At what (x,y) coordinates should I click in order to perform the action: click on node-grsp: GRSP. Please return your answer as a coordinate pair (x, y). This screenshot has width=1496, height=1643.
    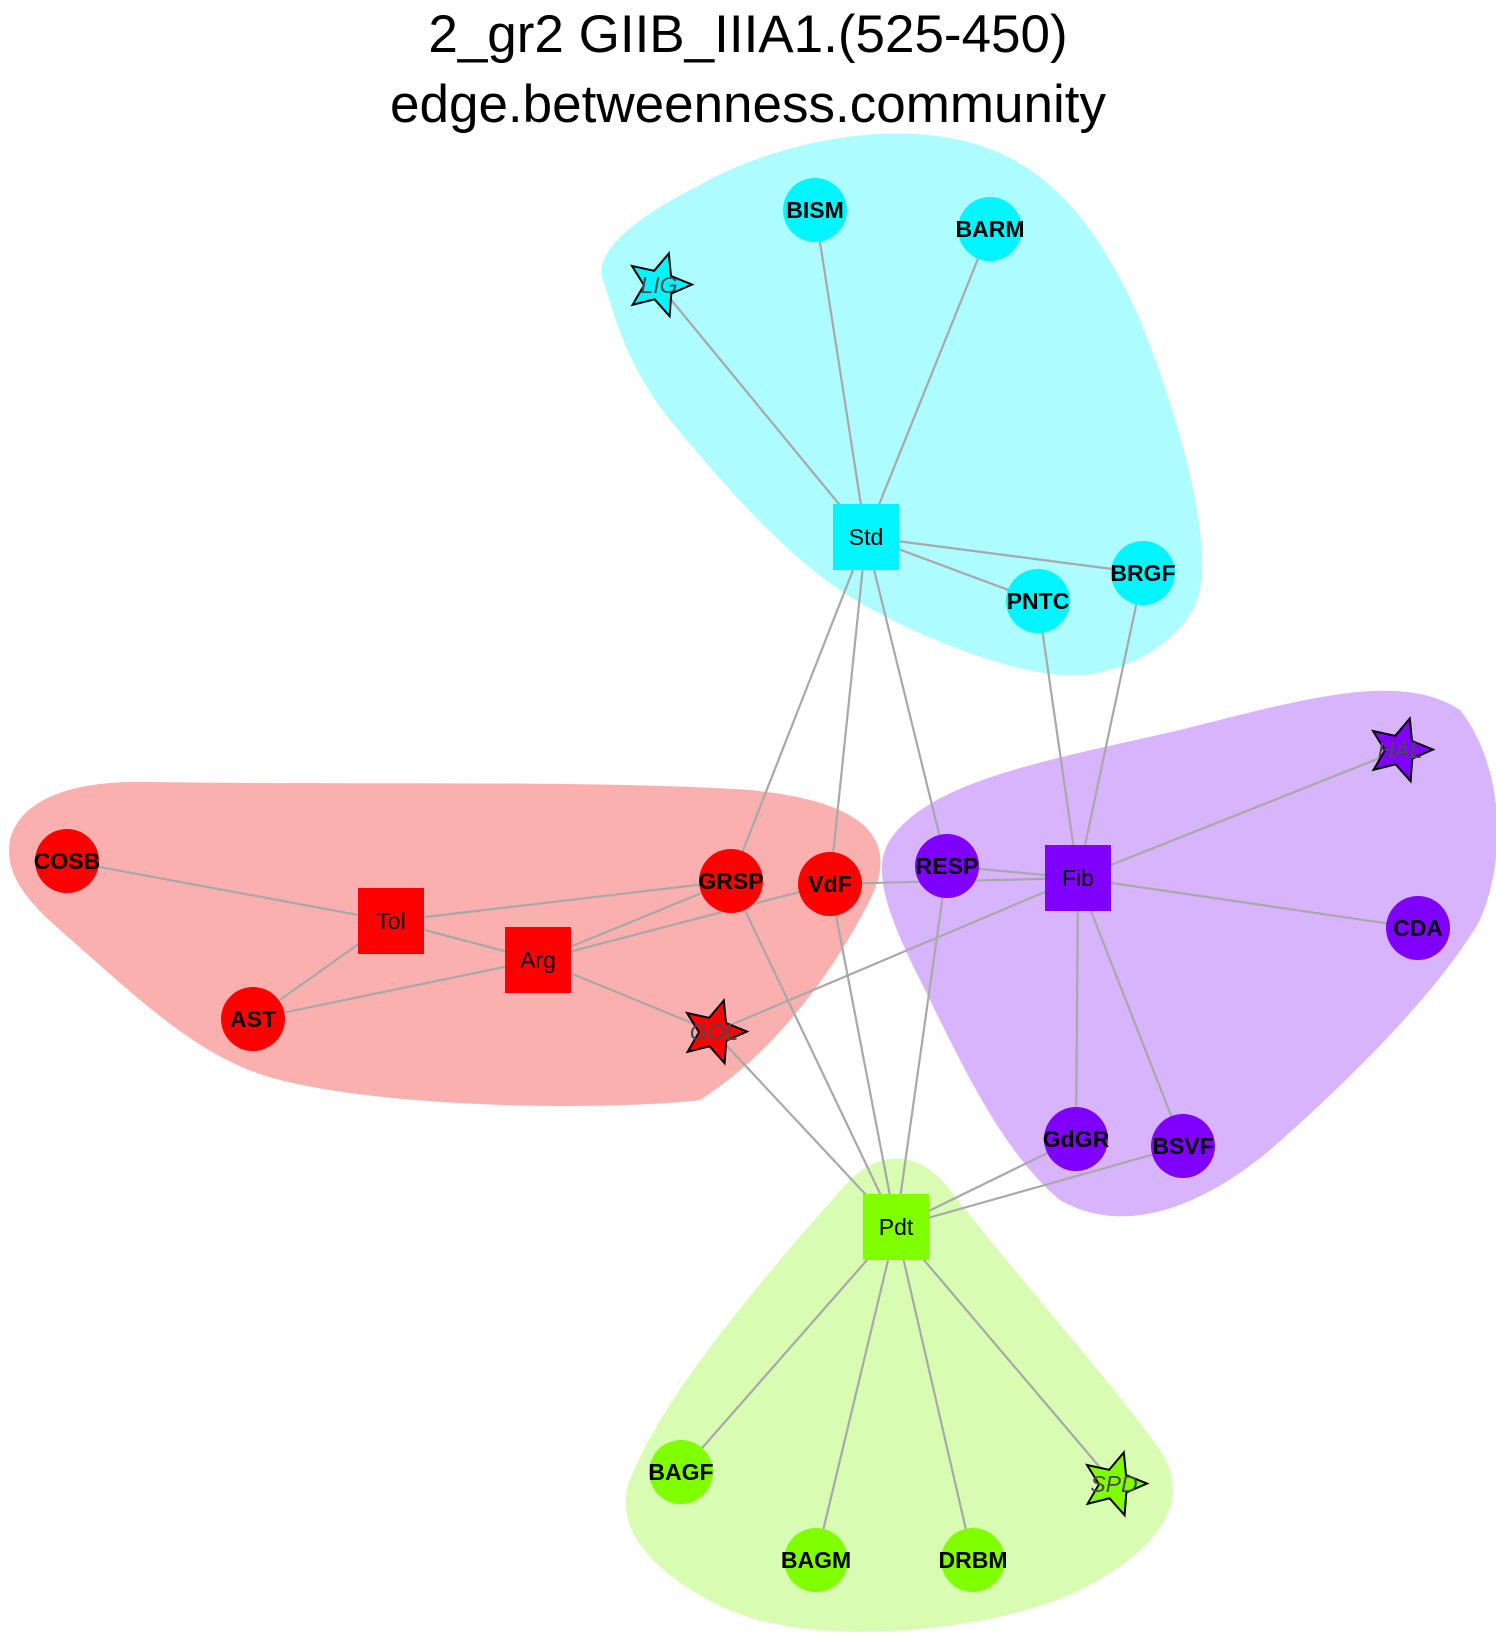
    Looking at the image, I should click on (731, 881).